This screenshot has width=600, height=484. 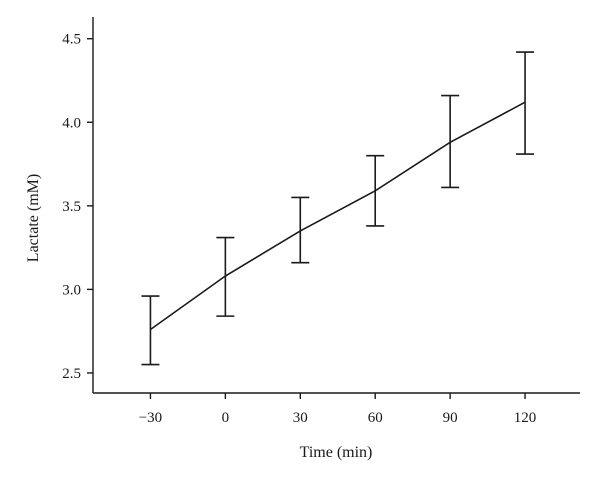 I want to click on x-axis-title: Time (min), so click(x=336, y=452).